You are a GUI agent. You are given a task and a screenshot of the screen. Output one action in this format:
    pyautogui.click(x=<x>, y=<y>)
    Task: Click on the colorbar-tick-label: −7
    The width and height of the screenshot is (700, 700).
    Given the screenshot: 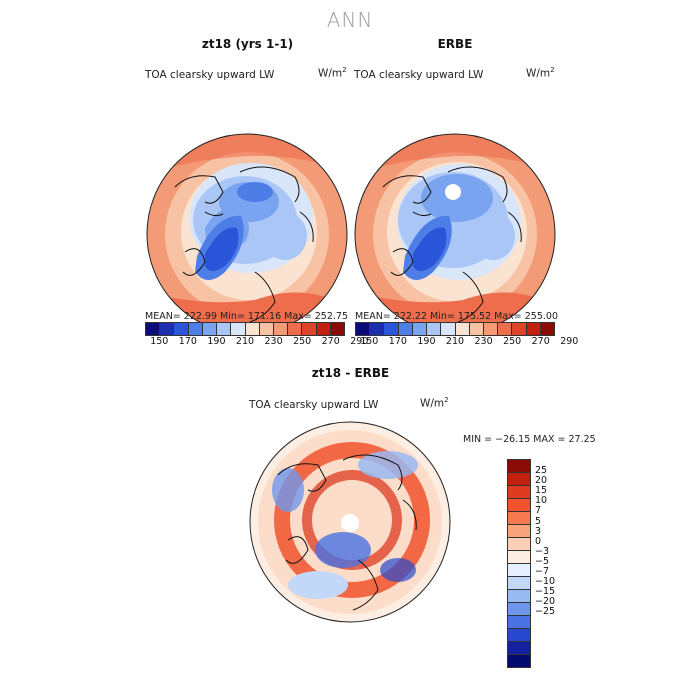 What is the action you would take?
    pyautogui.click(x=542, y=571)
    